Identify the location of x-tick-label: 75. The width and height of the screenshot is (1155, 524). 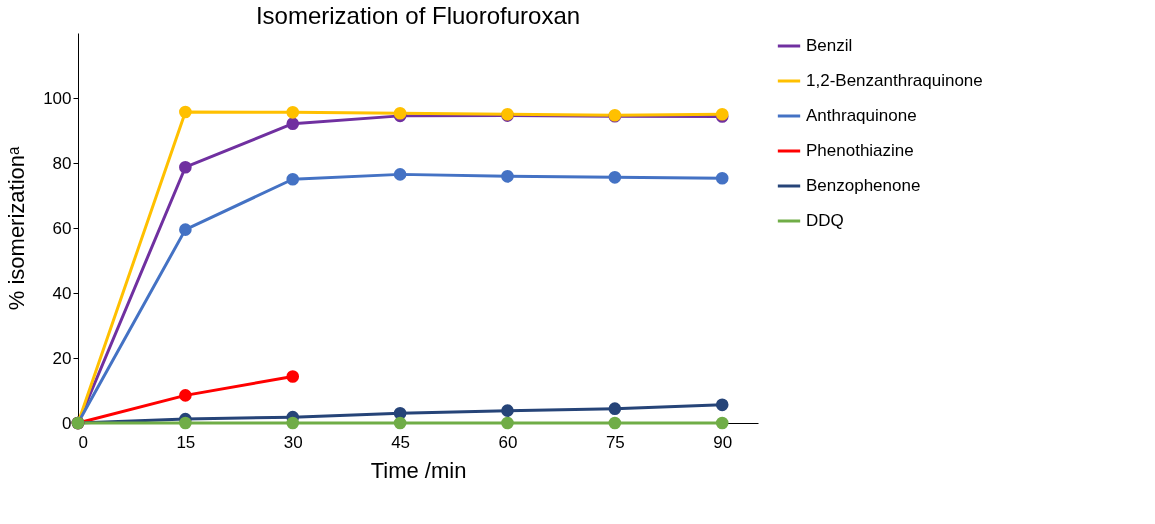
(615, 442).